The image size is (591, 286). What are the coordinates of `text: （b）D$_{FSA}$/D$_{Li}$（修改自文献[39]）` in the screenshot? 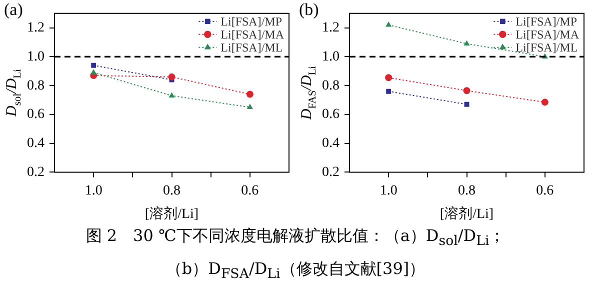 It's located at (295, 271).